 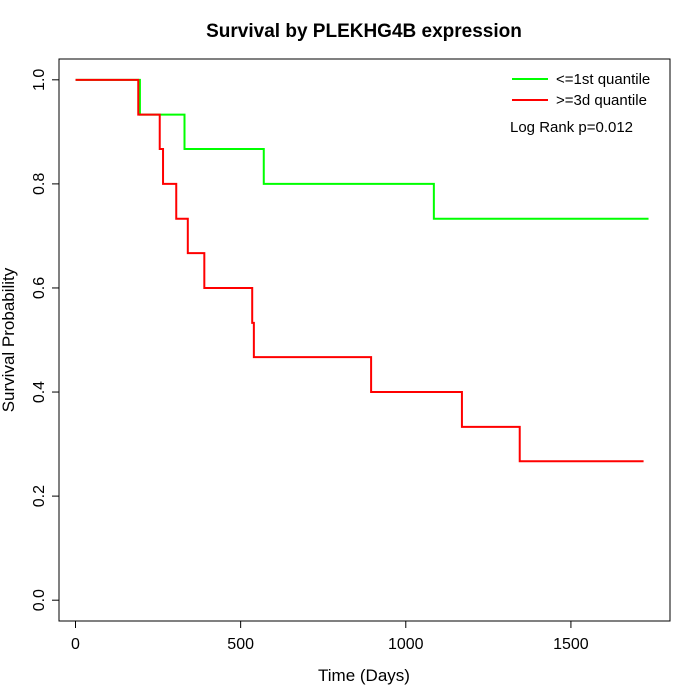 I want to click on y-tick-label: 0.4, so click(x=39, y=392).